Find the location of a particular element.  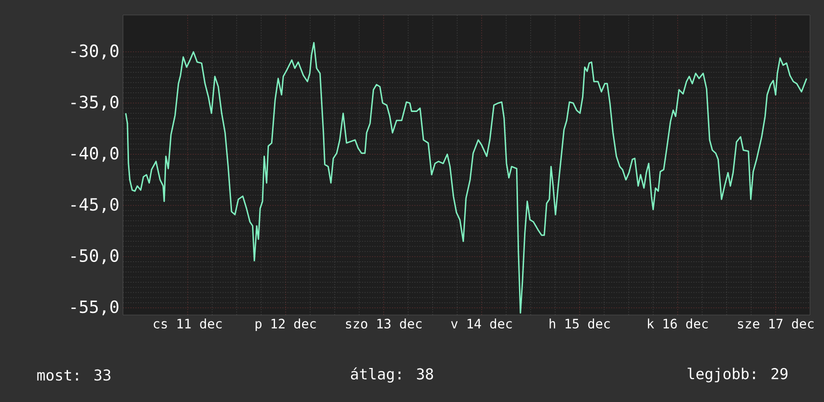

y-tick-label: -50,0 is located at coordinates (94, 256).